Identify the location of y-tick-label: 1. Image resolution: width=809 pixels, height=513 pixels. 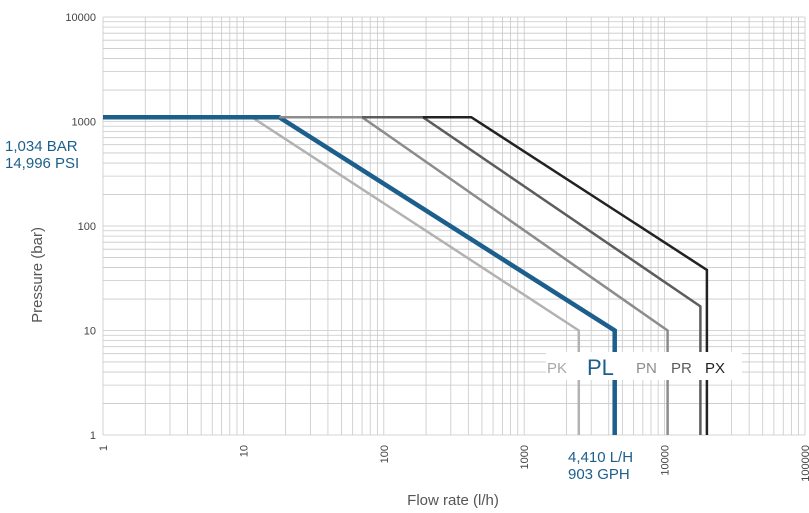
(93, 436).